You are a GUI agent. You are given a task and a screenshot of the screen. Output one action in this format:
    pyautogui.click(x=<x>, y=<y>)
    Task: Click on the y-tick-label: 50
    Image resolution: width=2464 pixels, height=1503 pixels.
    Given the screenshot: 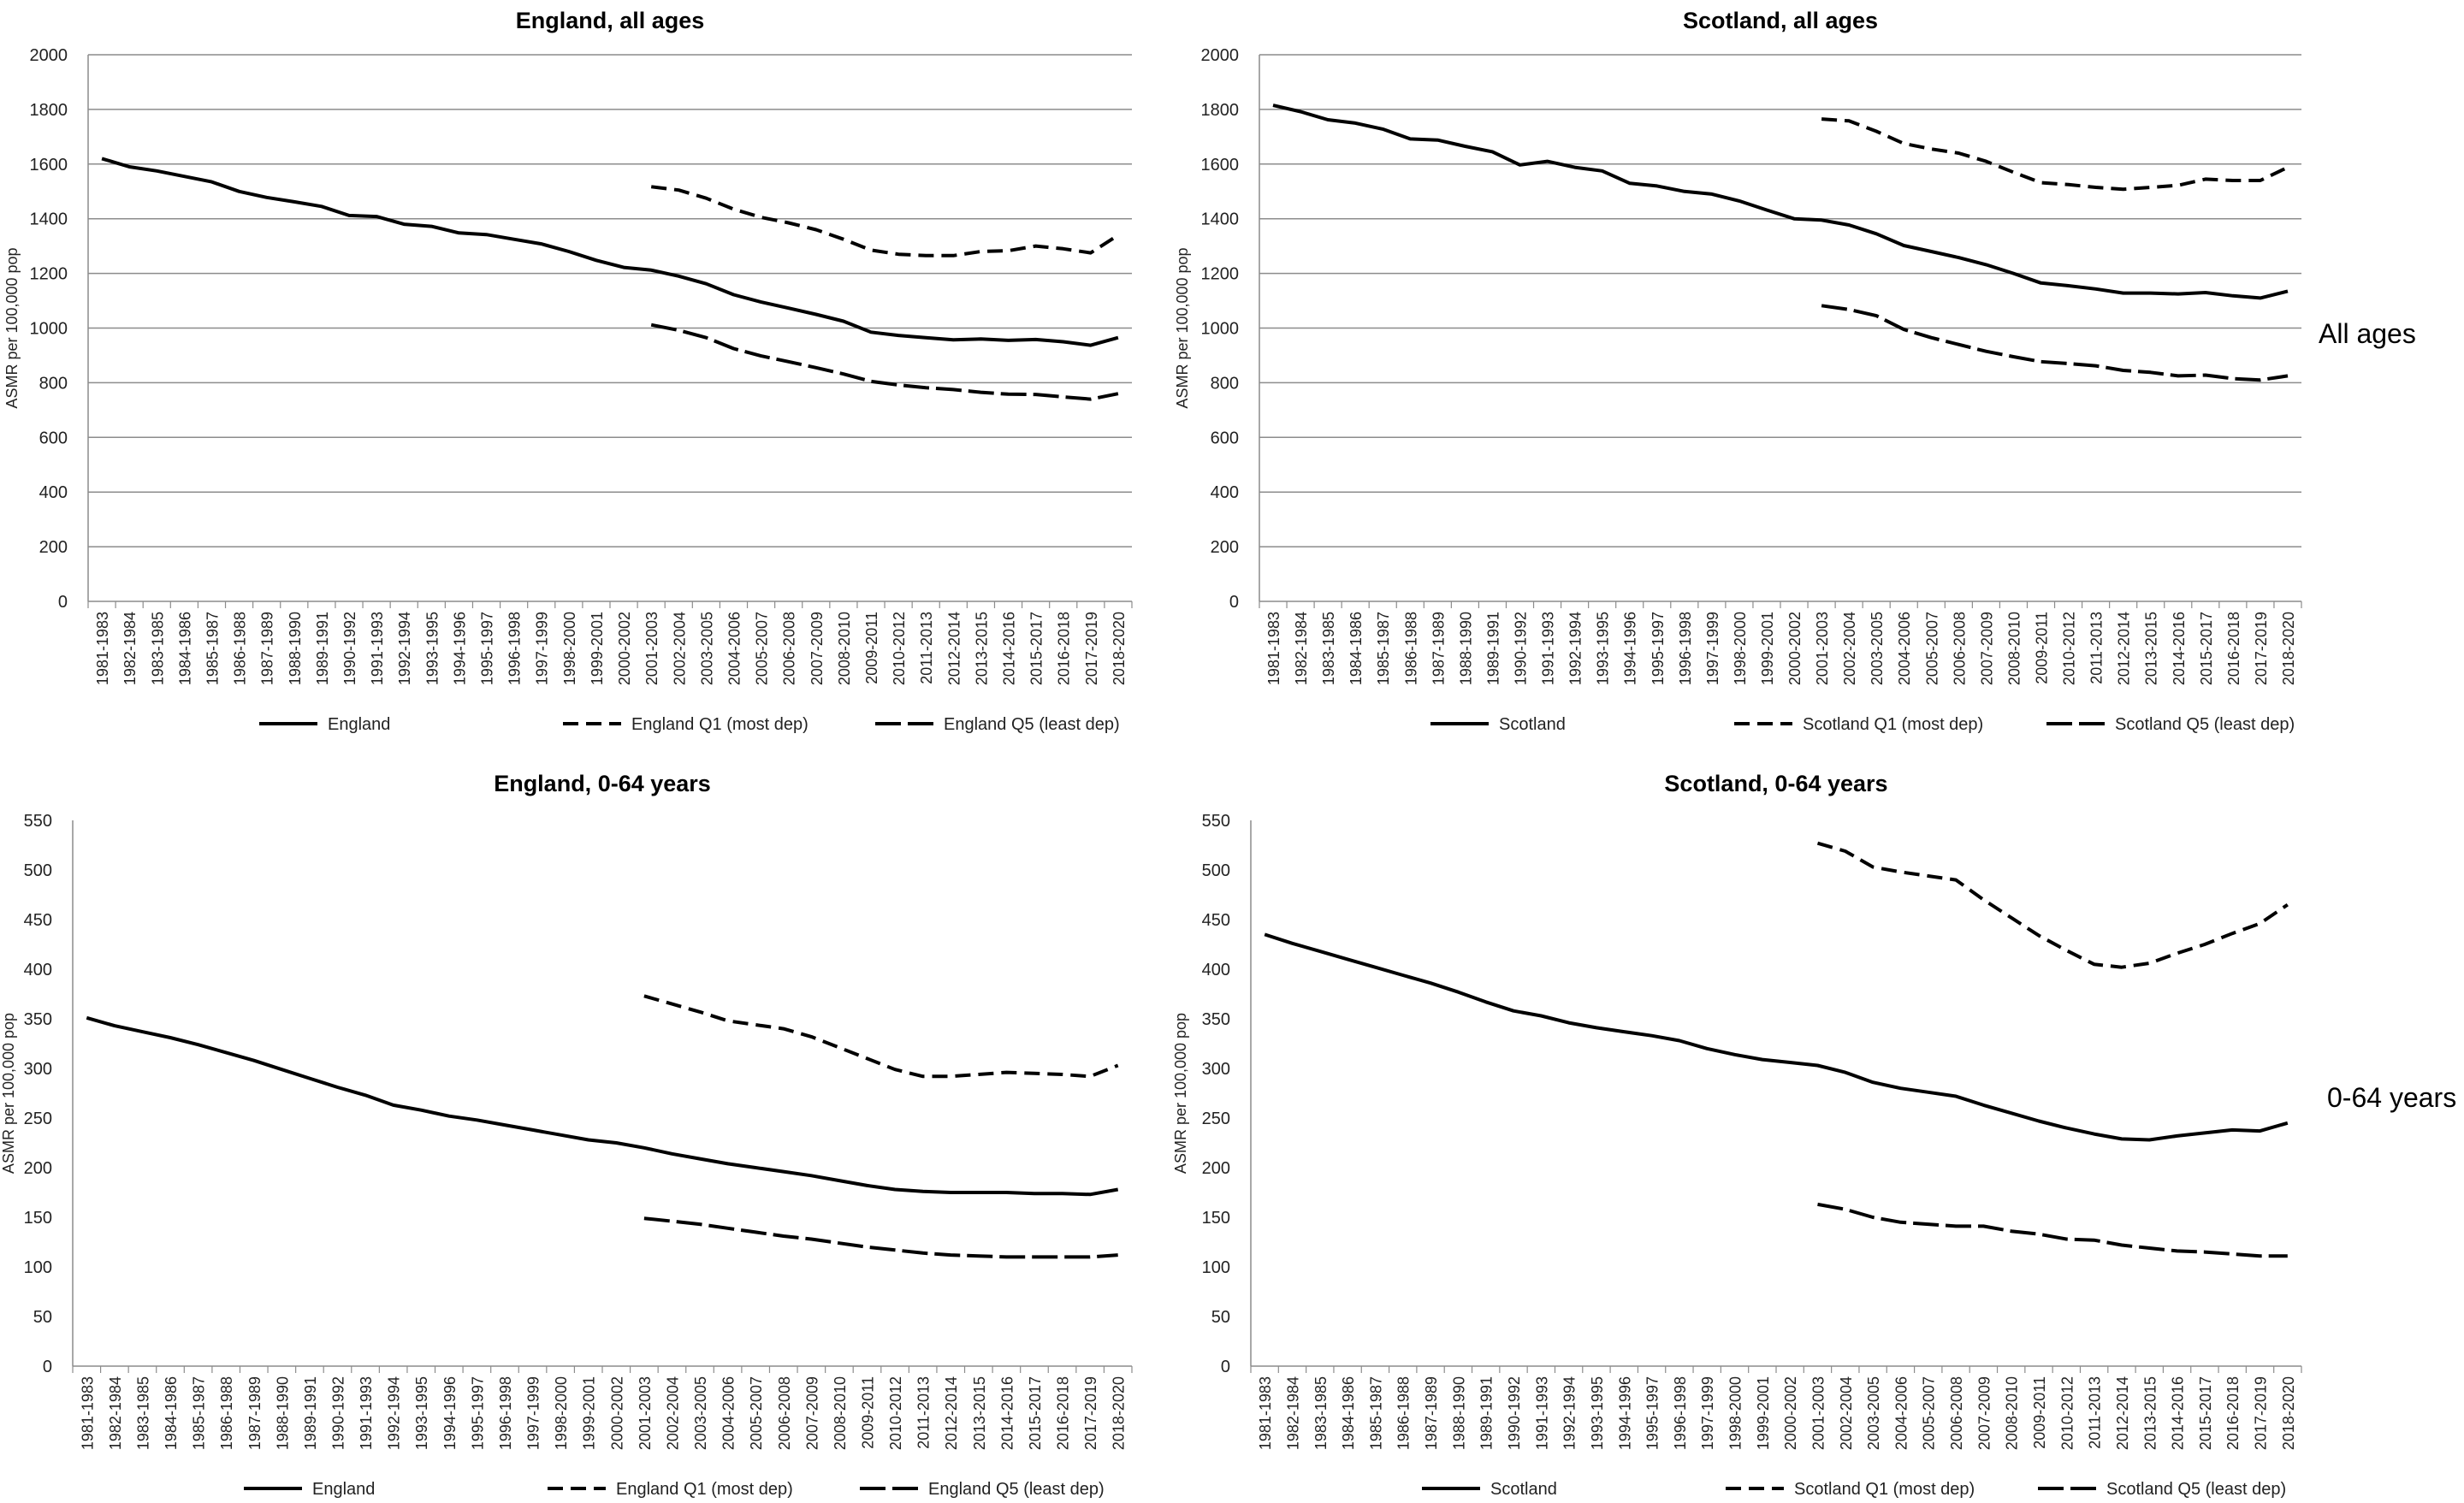 What is the action you would take?
    pyautogui.click(x=42, y=1317)
    